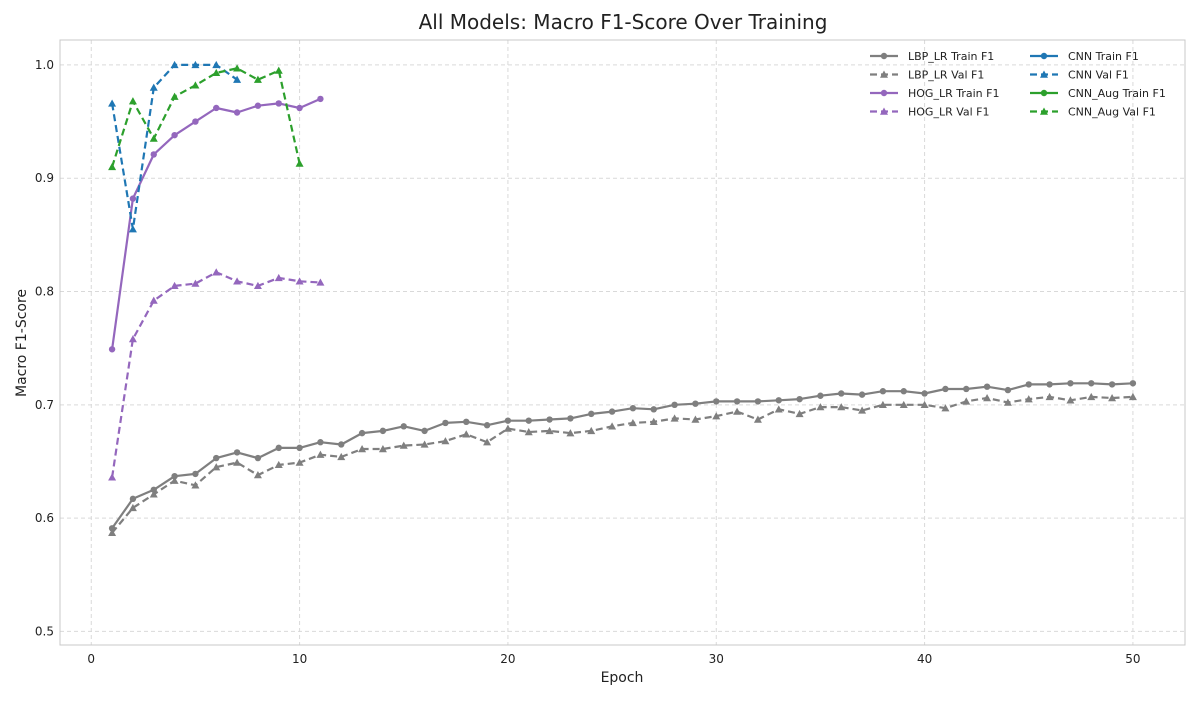 Image resolution: width=1200 pixels, height=704 pixels. I want to click on legend-label: CNN Train F1, so click(1103, 56).